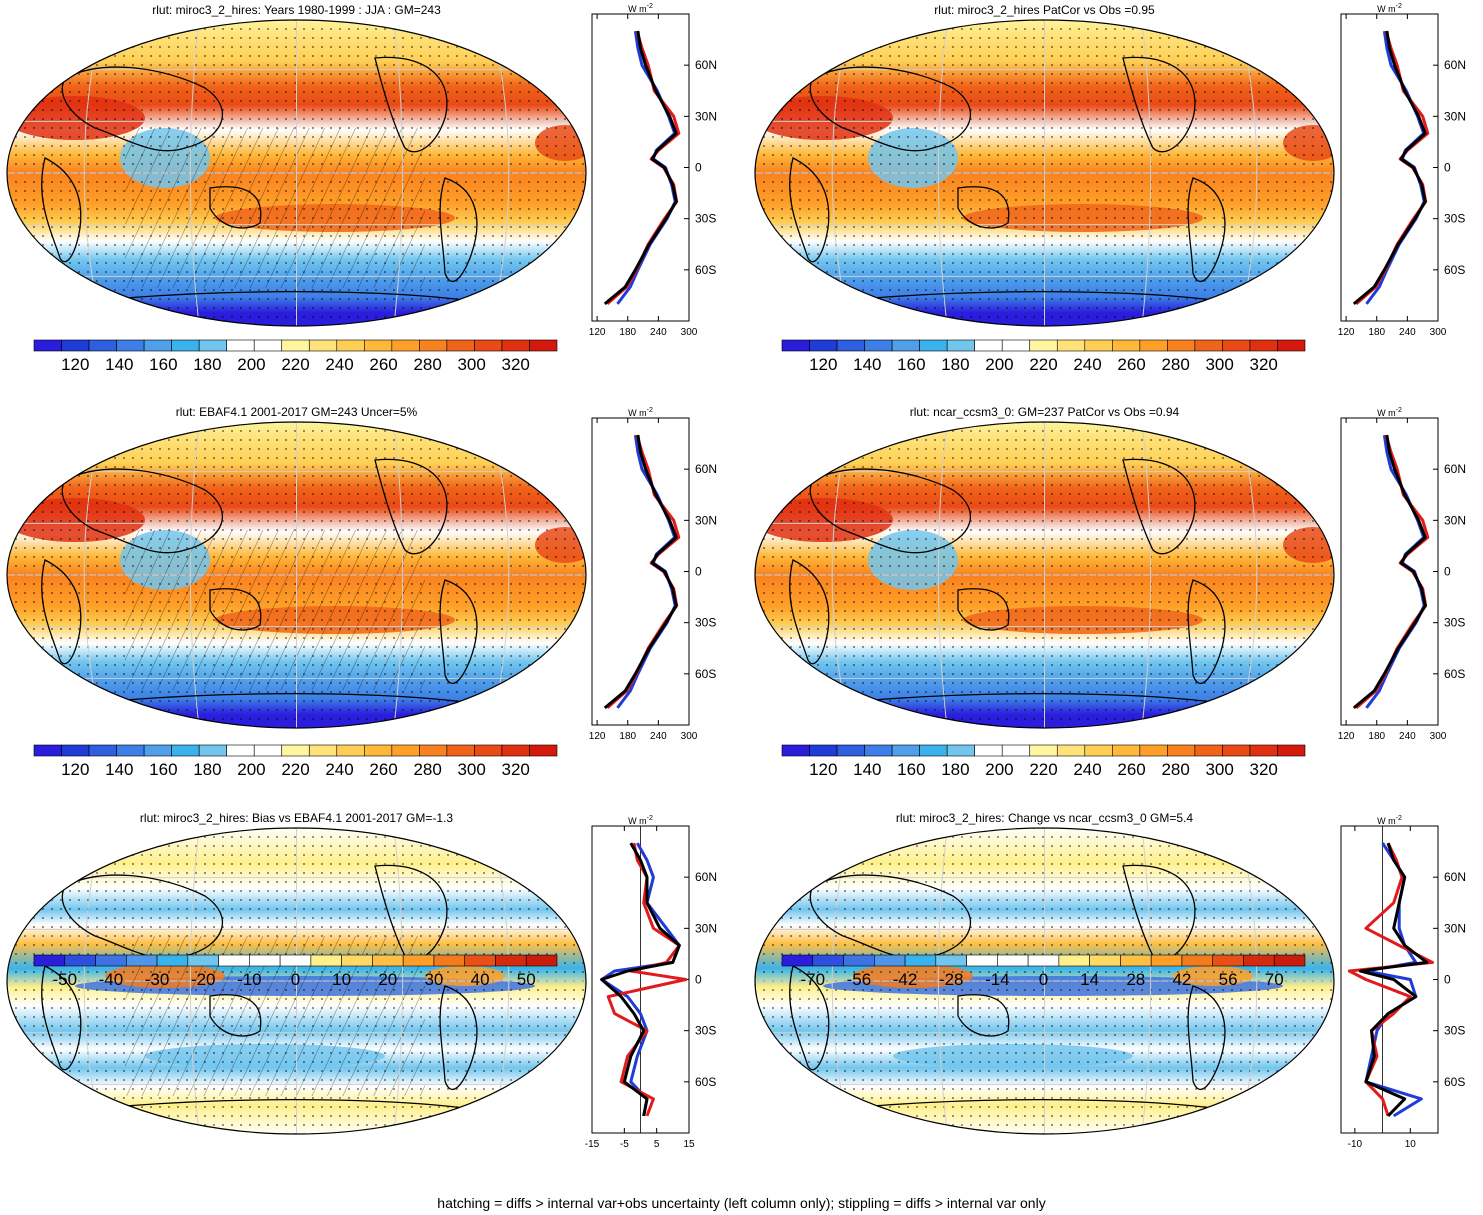 The image size is (1483, 1215). I want to click on colorbar-tick-label: 40, so click(480, 979).